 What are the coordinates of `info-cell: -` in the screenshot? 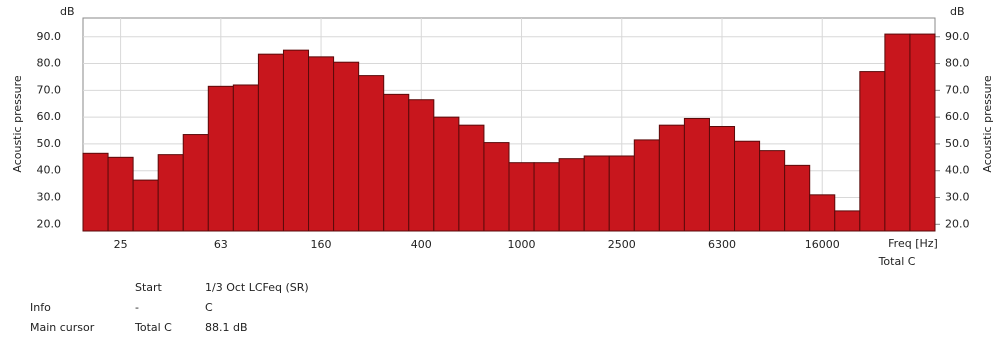 It's located at (137, 307).